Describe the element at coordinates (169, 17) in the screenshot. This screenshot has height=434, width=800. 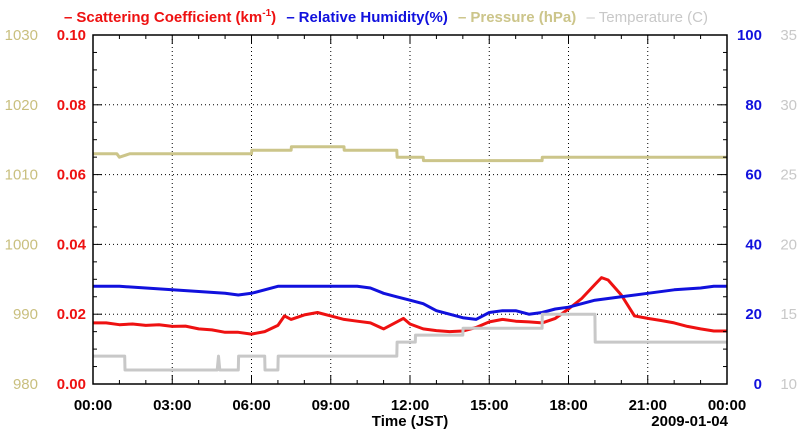
I see `legend-scattering-label: Scattering Coefficient (km` at that location.